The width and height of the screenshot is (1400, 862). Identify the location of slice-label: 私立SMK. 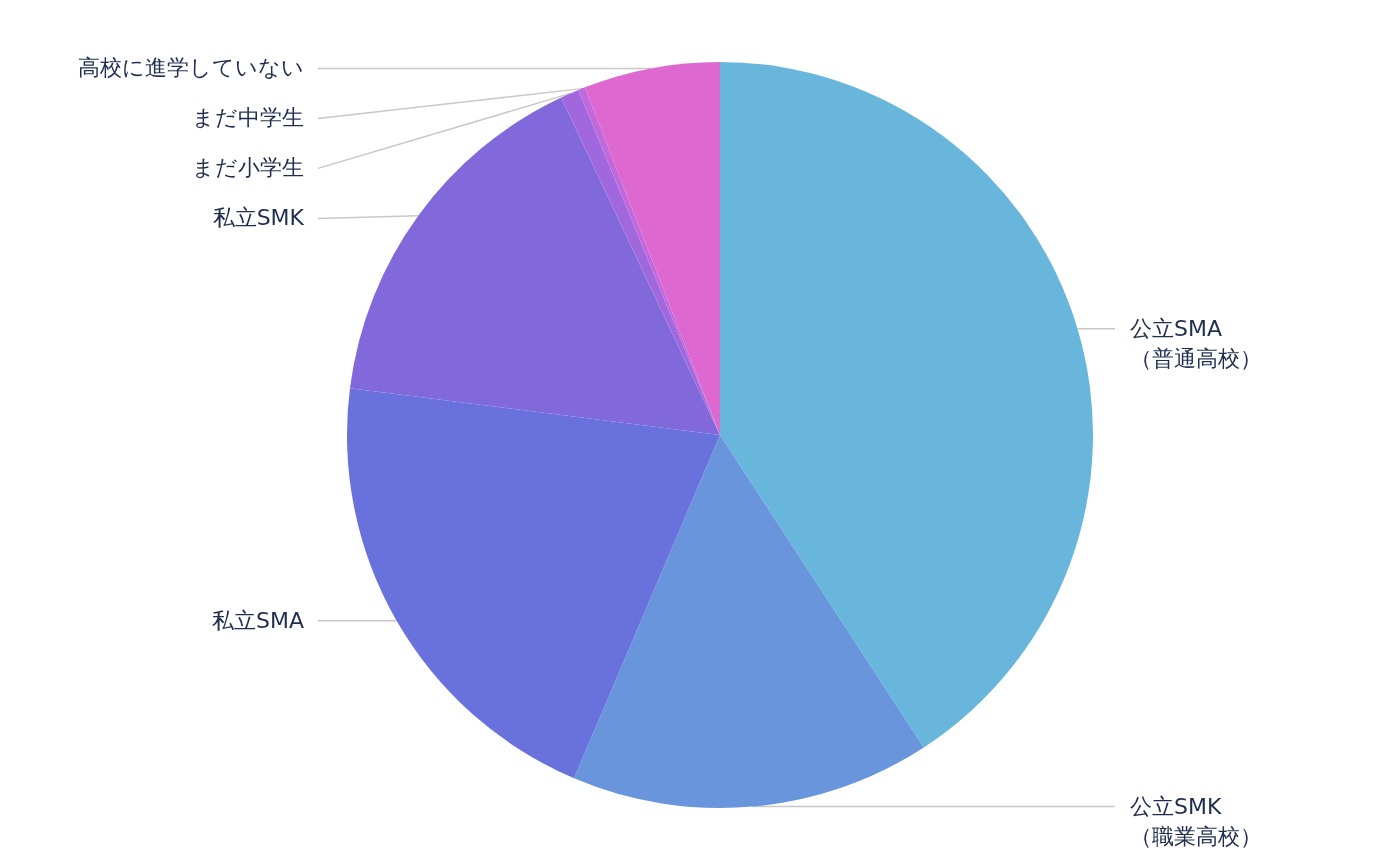
(258, 218).